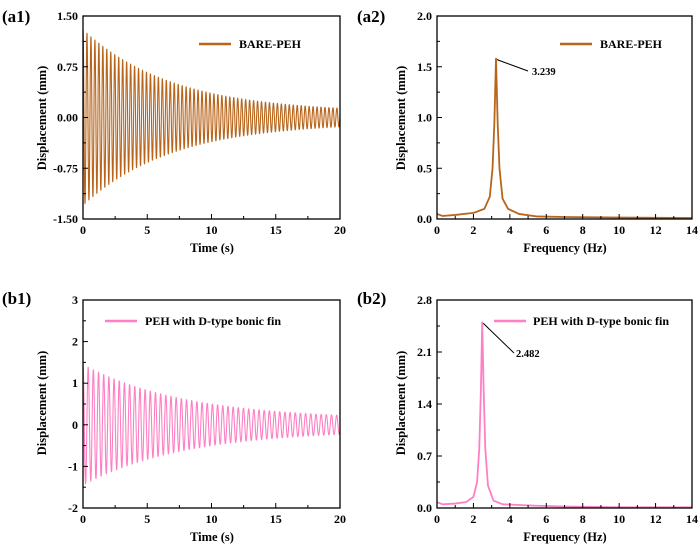  What do you see at coordinates (211, 117) in the screenshot?
I see `series-line-a1` at bounding box center [211, 117].